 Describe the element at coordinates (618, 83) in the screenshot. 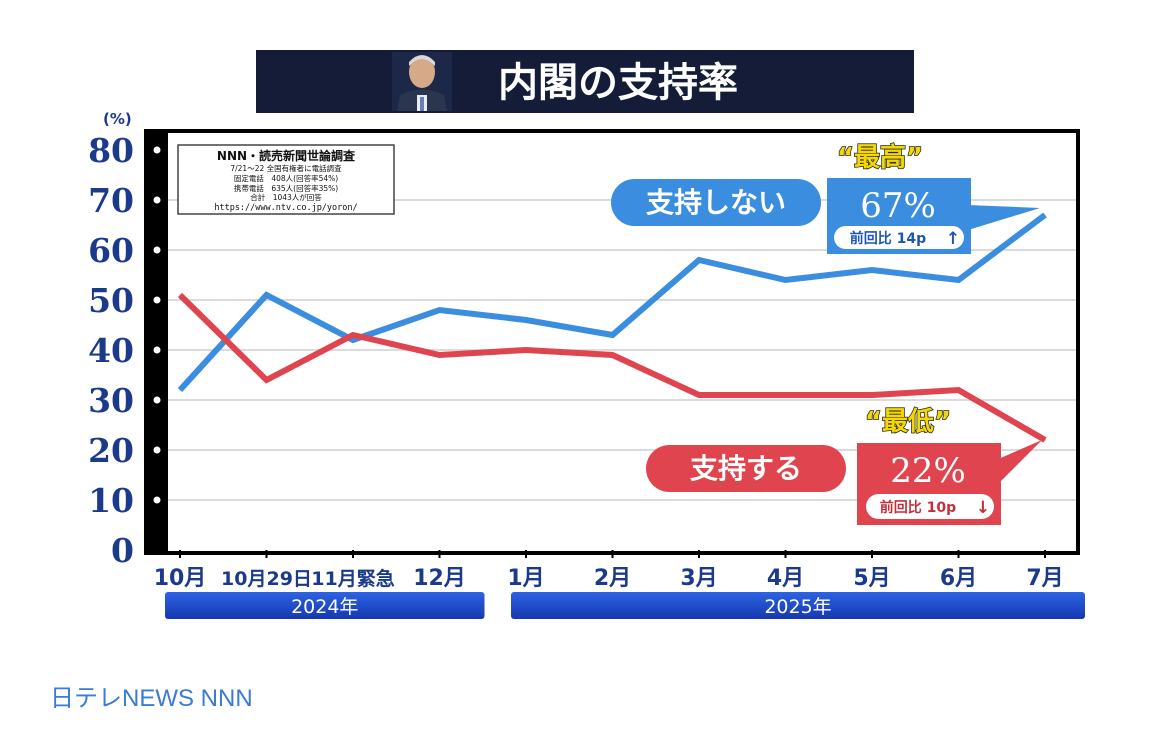

I see `chart-title: 内閣の支持率` at that location.